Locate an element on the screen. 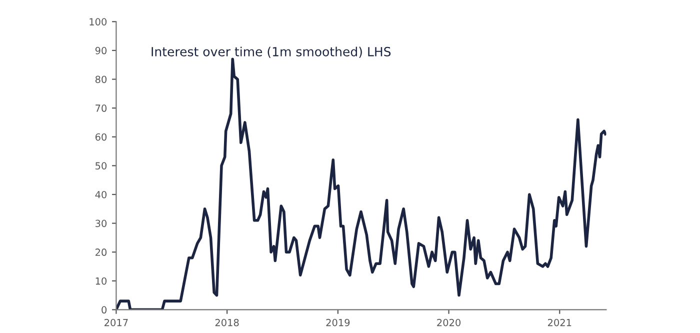 Image resolution: width=700 pixels, height=333 pixels. y-tick-label: 80 is located at coordinates (101, 80).